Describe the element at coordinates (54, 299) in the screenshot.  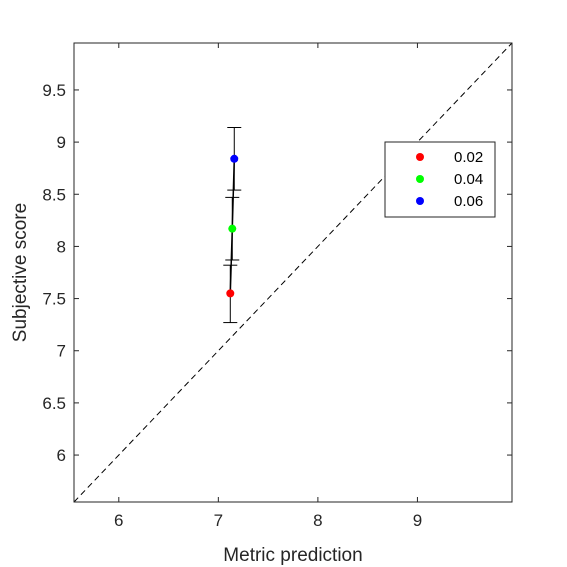
I see `y-tick-label-3: 7.5` at that location.